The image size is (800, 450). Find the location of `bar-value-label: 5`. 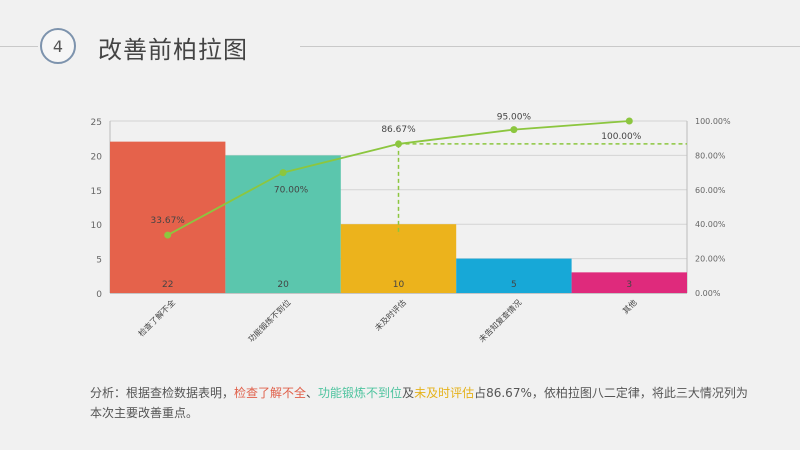

bar-value-label: 5 is located at coordinates (514, 285).